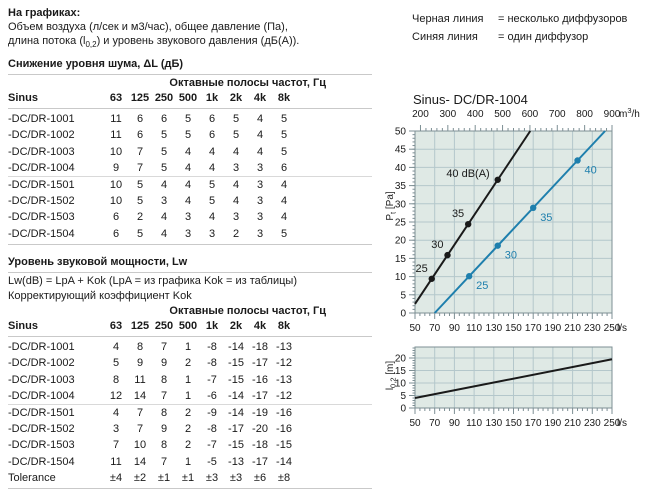 Image resolution: width=654 pixels, height=491 pixels. I want to click on data-point-label: 30, so click(437, 245).